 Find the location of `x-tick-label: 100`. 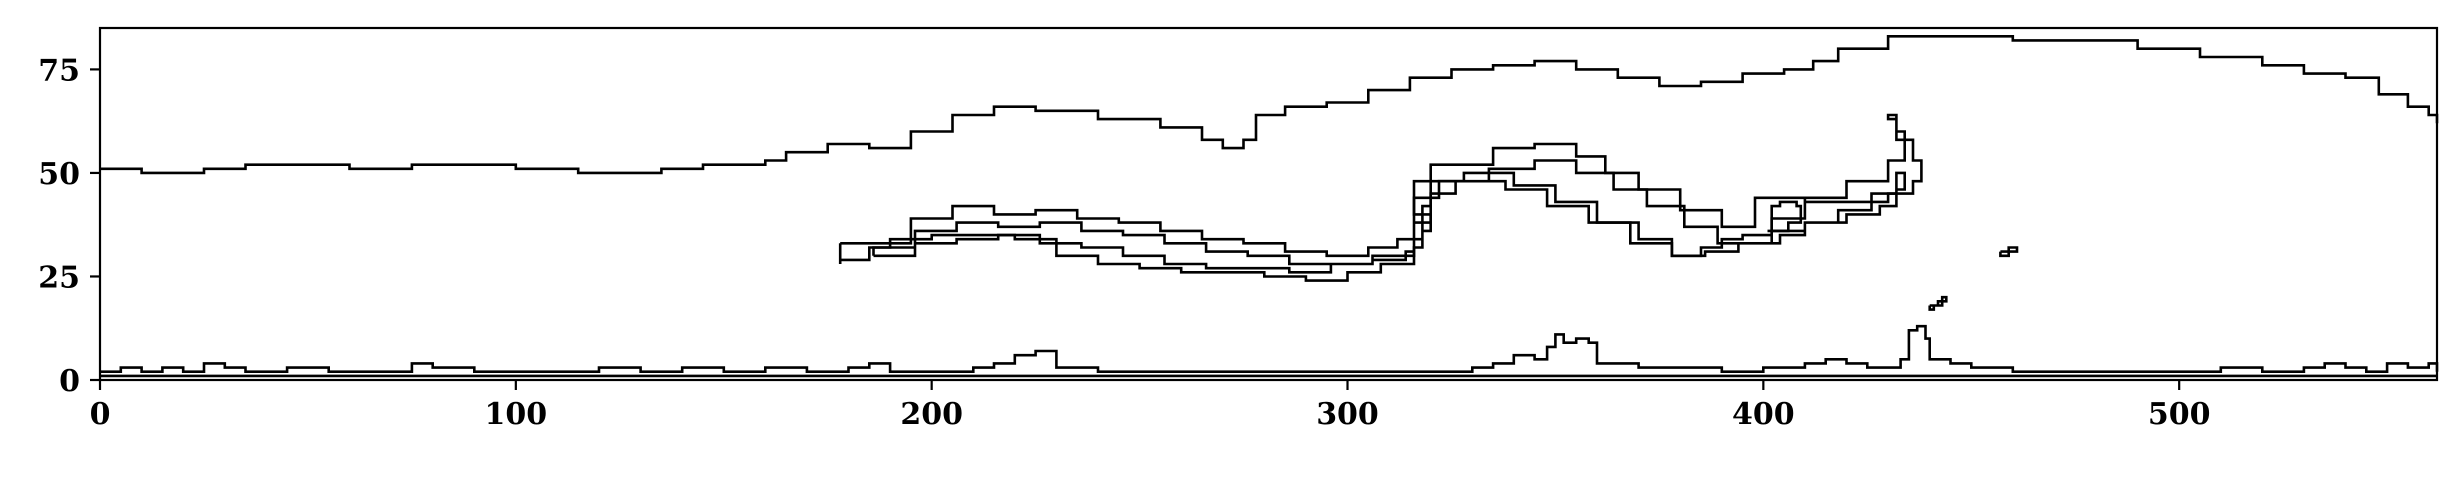

x-tick-label: 100 is located at coordinates (516, 414).